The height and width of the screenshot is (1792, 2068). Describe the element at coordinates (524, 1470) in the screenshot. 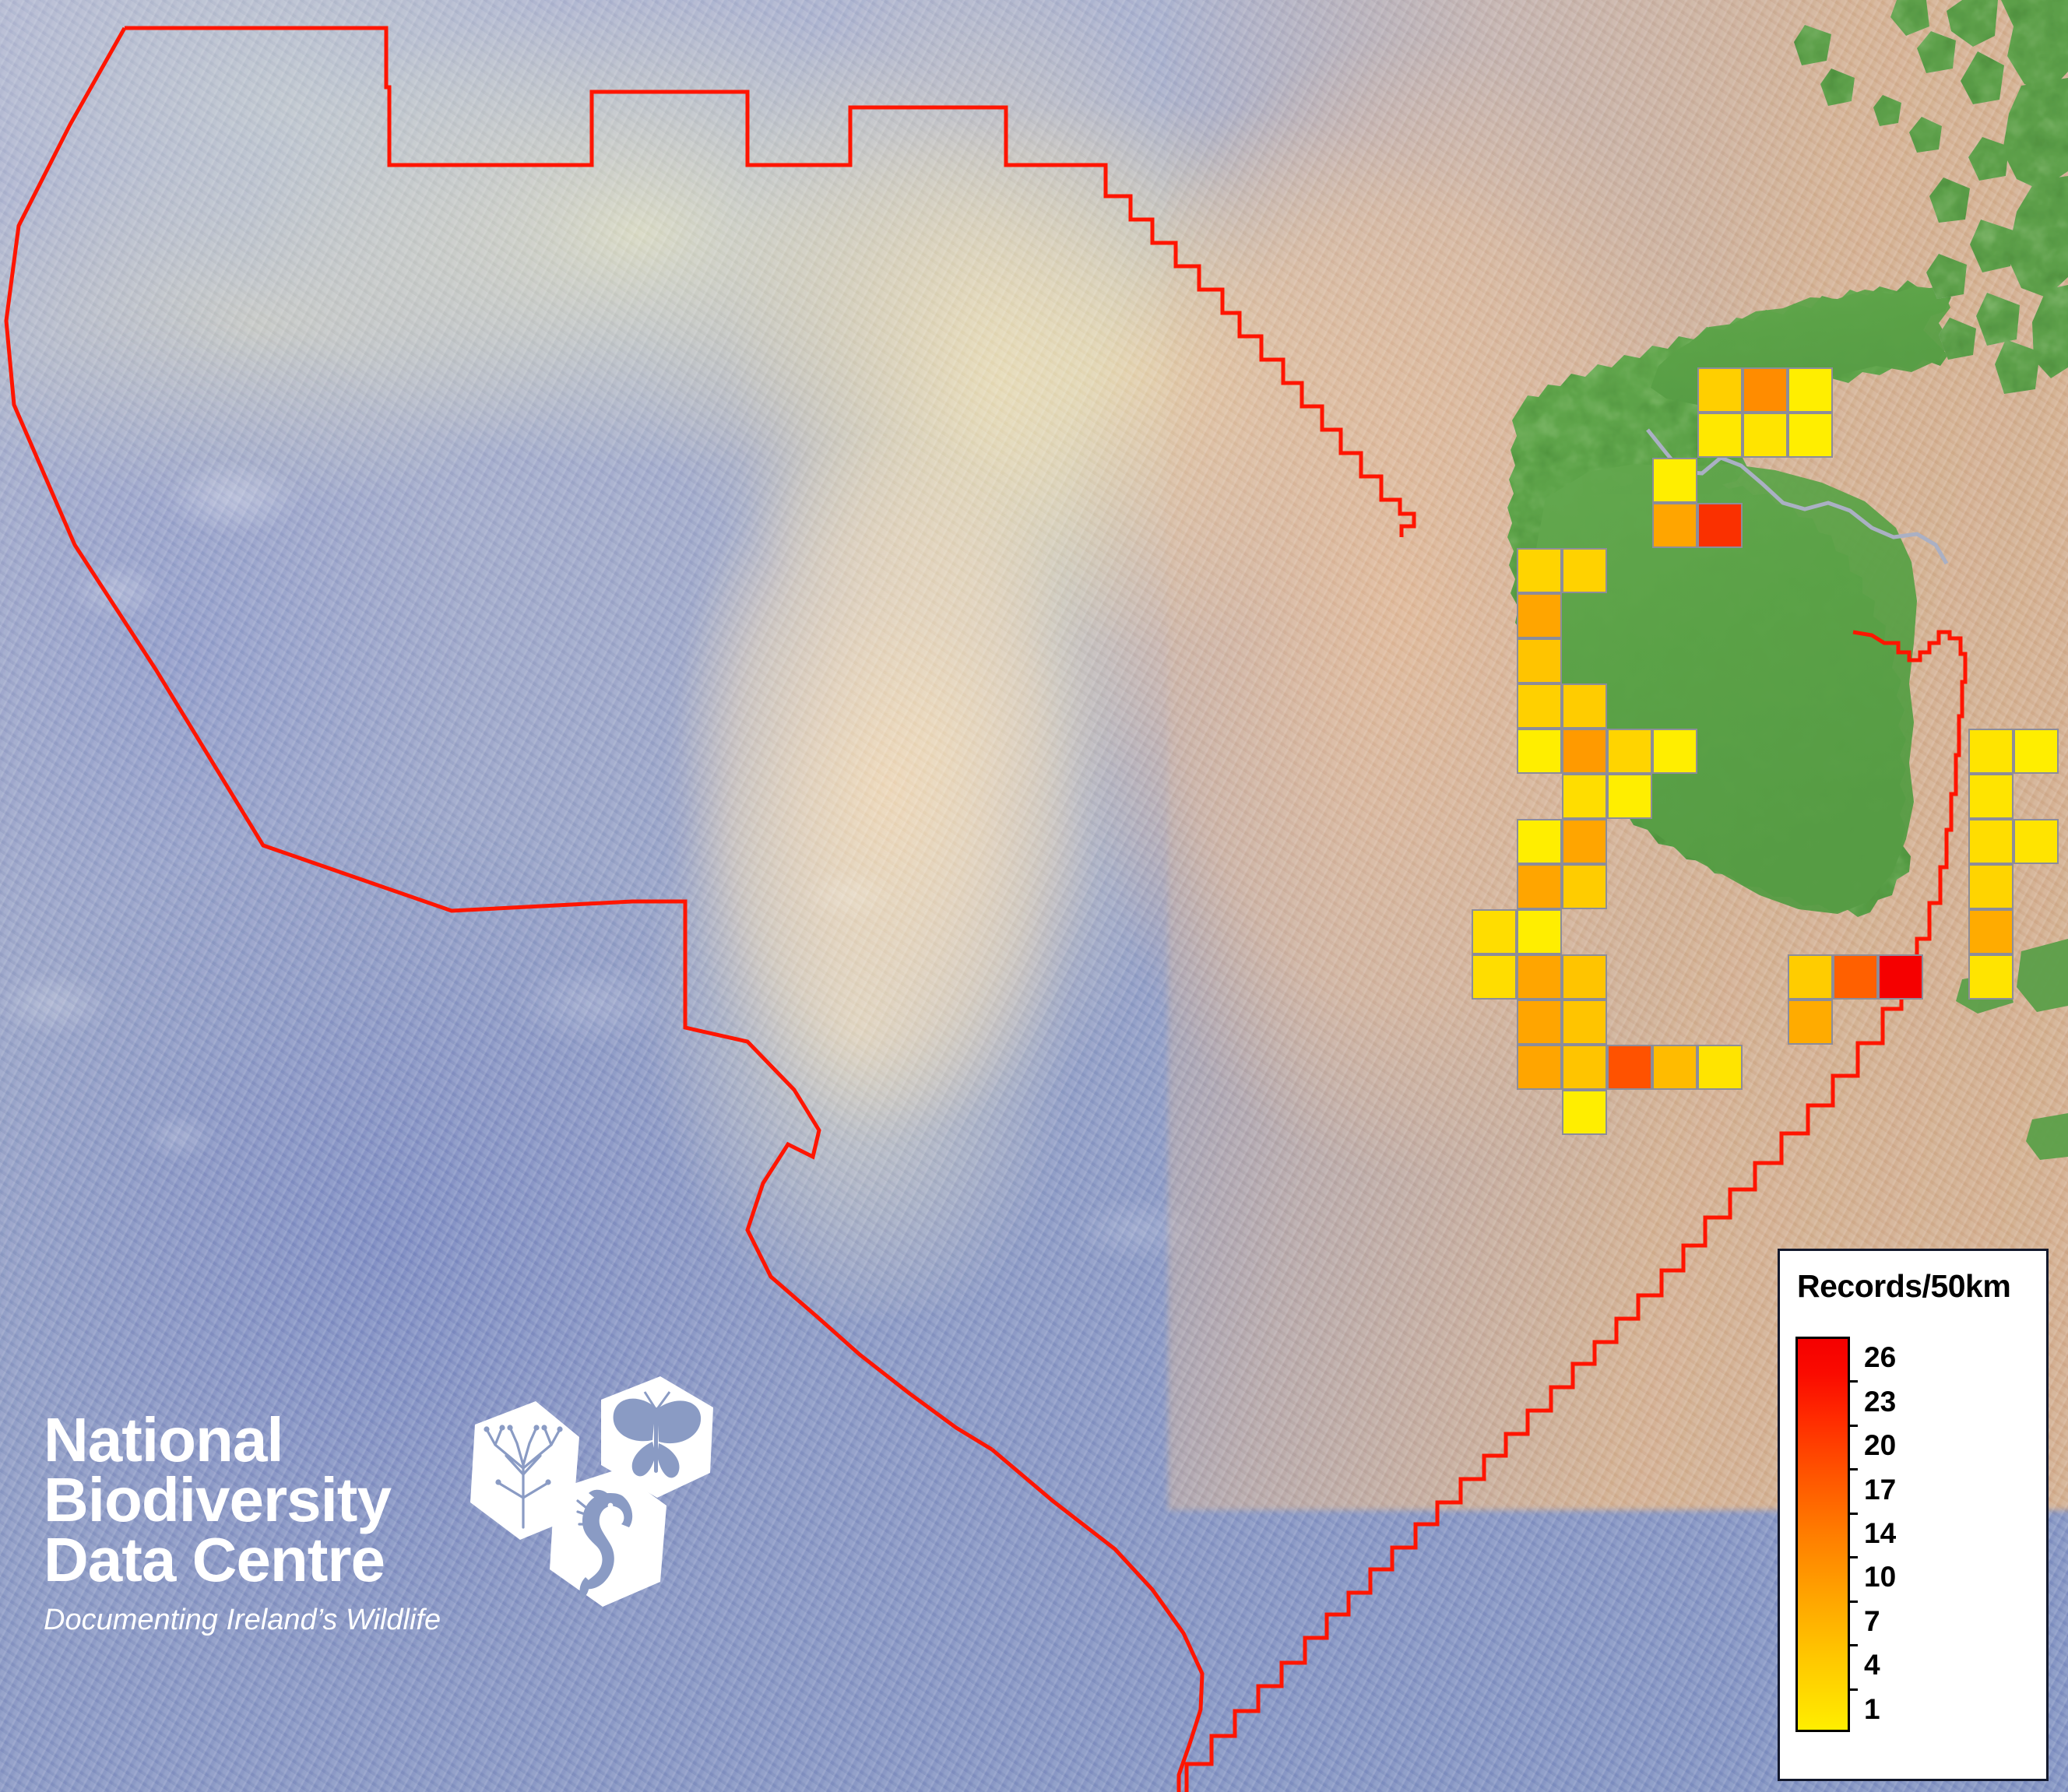

I see `plant-hexagon-icon` at that location.